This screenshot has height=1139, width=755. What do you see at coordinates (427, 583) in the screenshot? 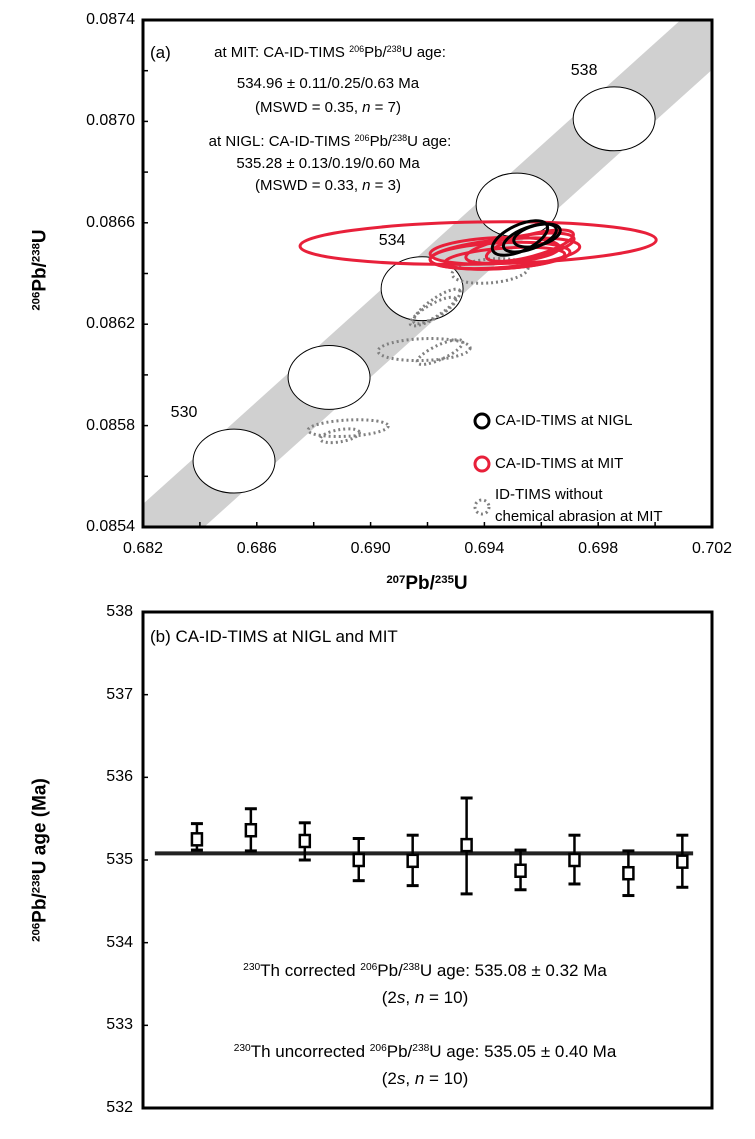
I see `x-axis-label: 207Pb/235U` at bounding box center [427, 583].